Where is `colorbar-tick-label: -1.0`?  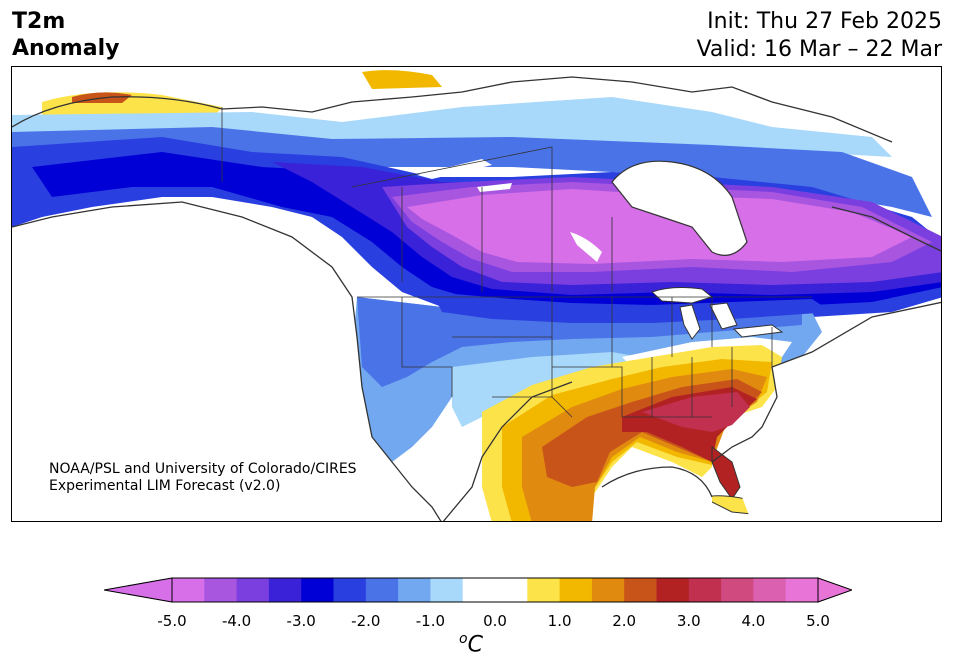
colorbar-tick-label: -1.0 is located at coordinates (430, 621).